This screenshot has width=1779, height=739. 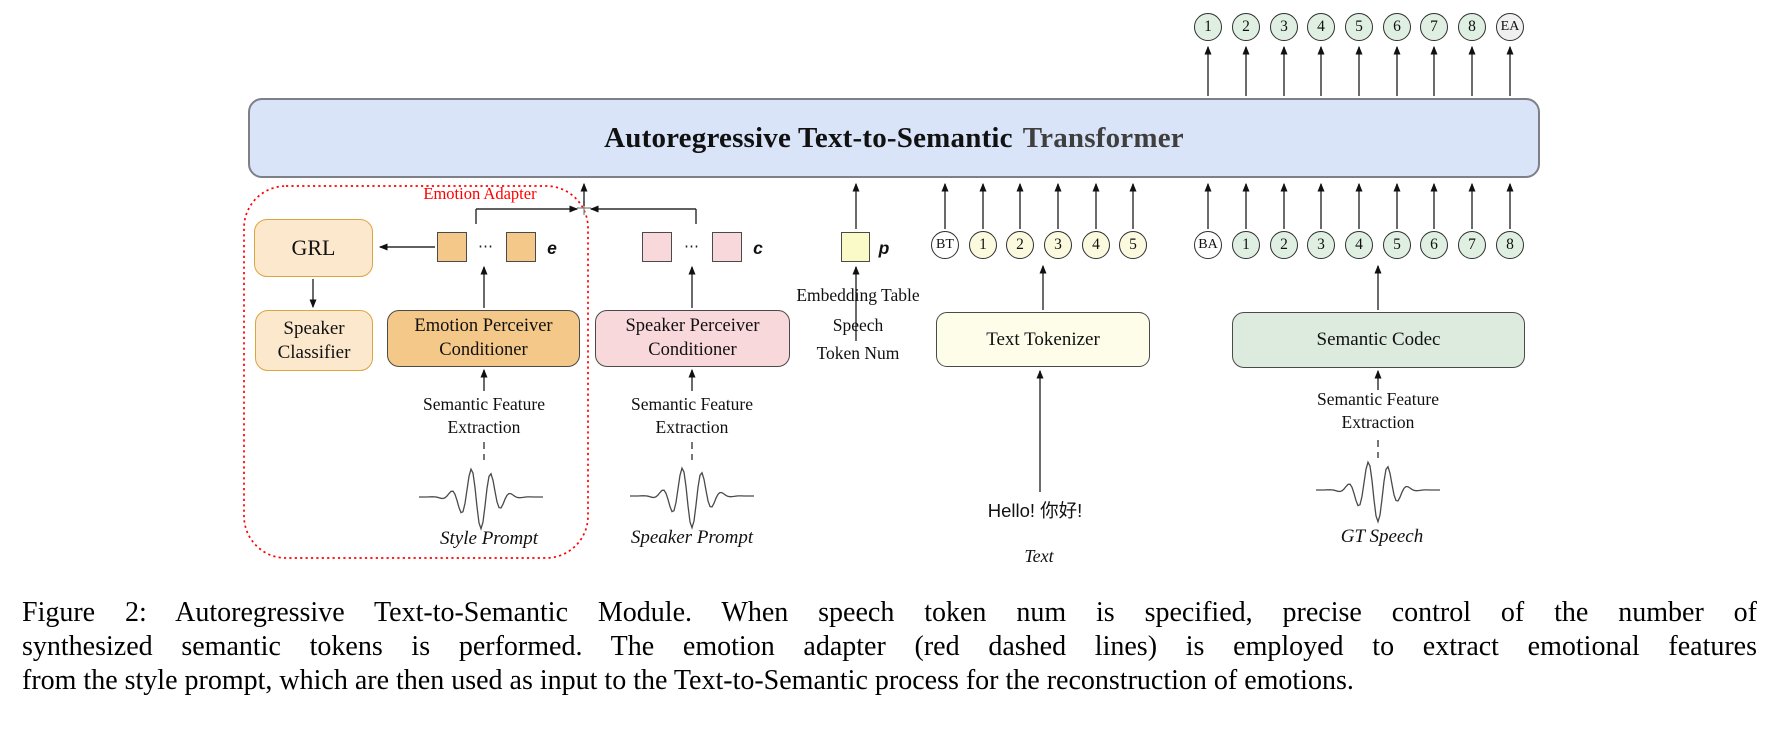 I want to click on output-token: 8, so click(x=1472, y=27).